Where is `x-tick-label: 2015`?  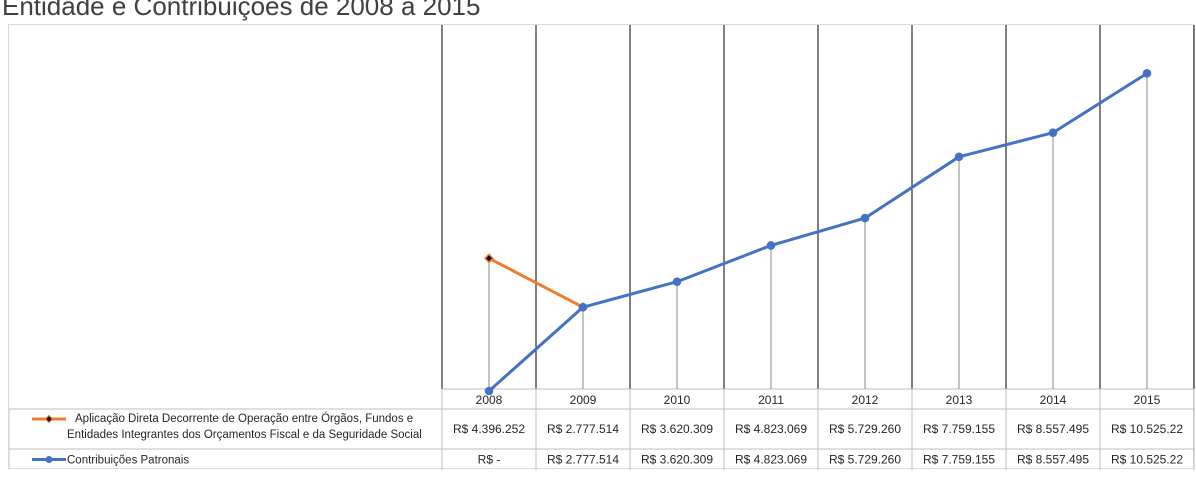 x-tick-label: 2015 is located at coordinates (1147, 400).